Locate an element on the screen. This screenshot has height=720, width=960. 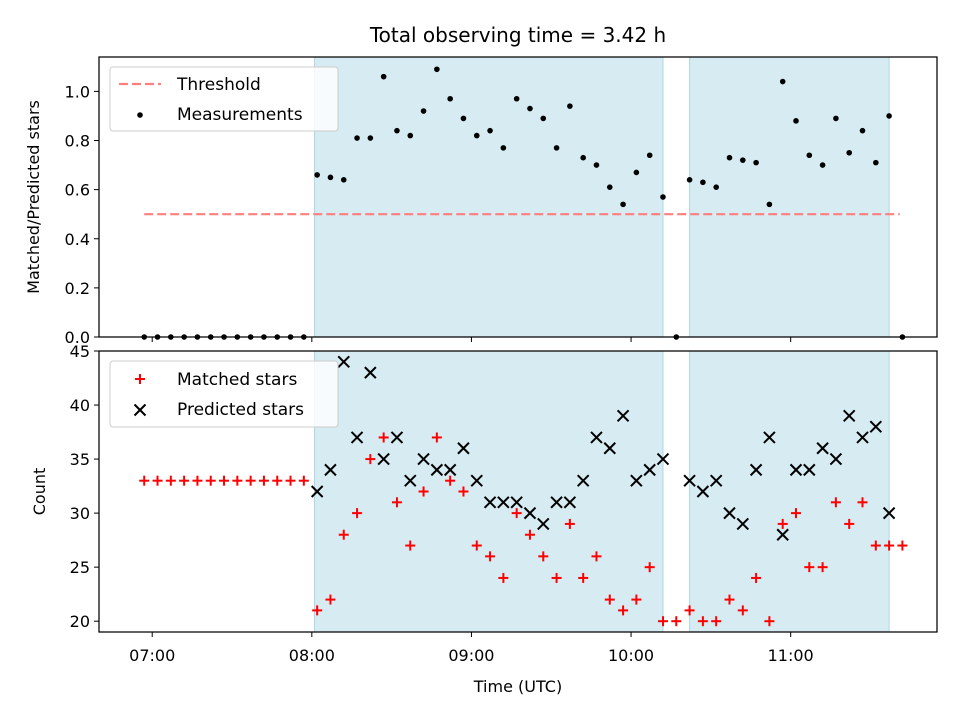
y-tick-label: 0.0 is located at coordinates (77, 337).